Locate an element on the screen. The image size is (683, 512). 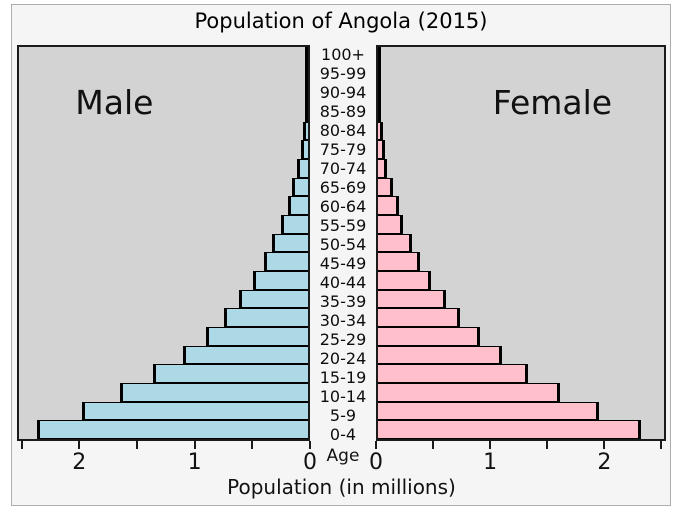
age-tick-label: 20-24 is located at coordinates (343, 358).